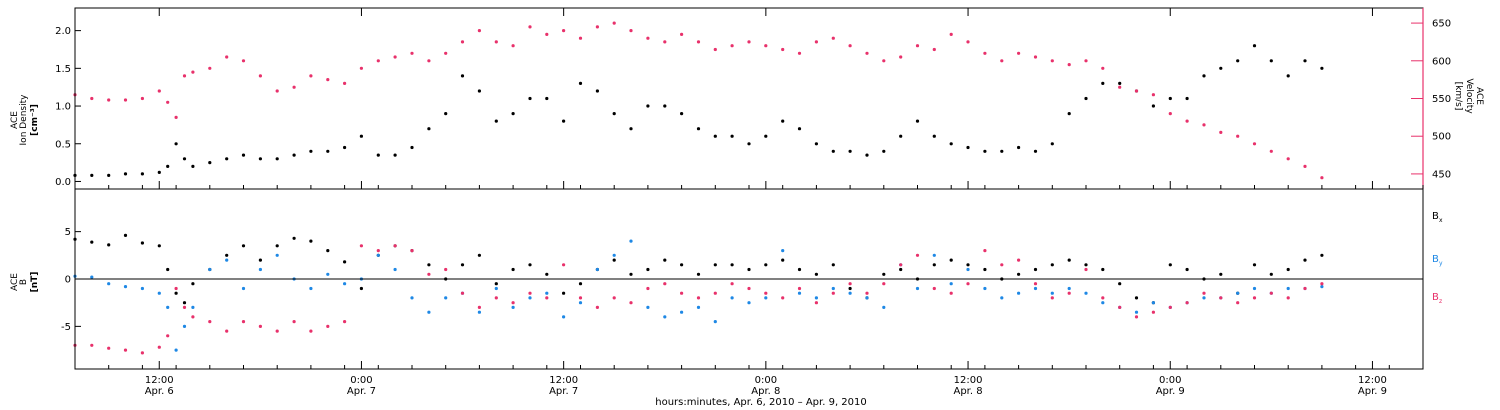 This screenshot has height=410, width=1500. I want to click on legend-label-x: B, so click(1435, 216).